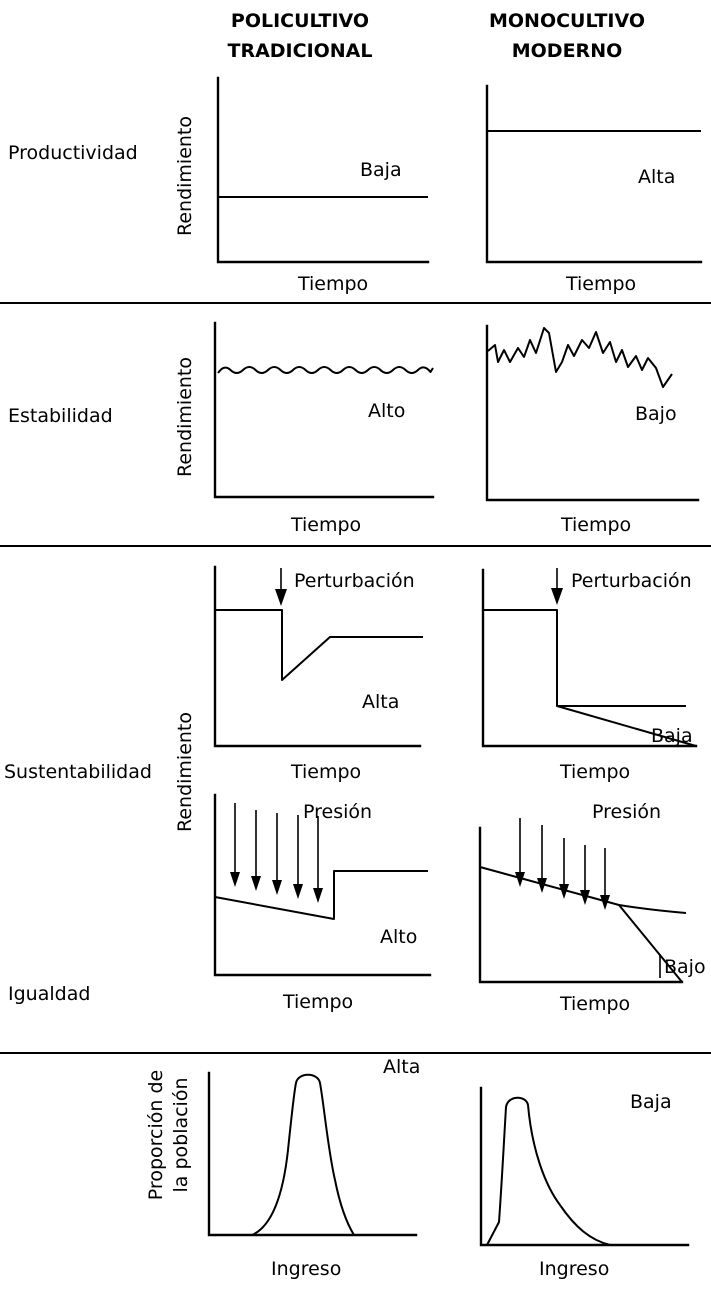 Image resolution: width=711 pixels, height=1289 pixels. Describe the element at coordinates (626, 726) in the screenshot. I see `yield-line-lower` at that location.